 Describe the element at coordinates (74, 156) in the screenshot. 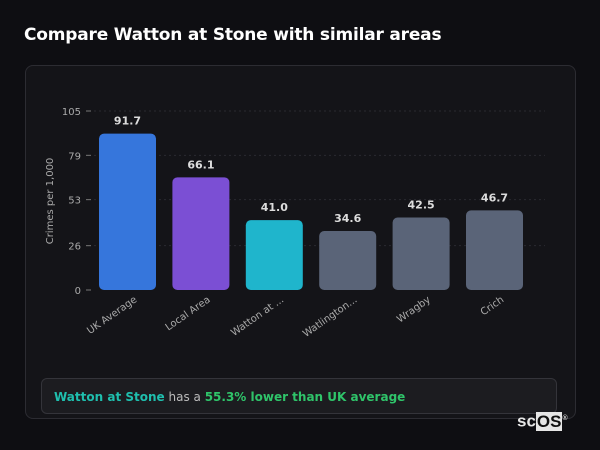

I see `y-tick-label: 79` at that location.